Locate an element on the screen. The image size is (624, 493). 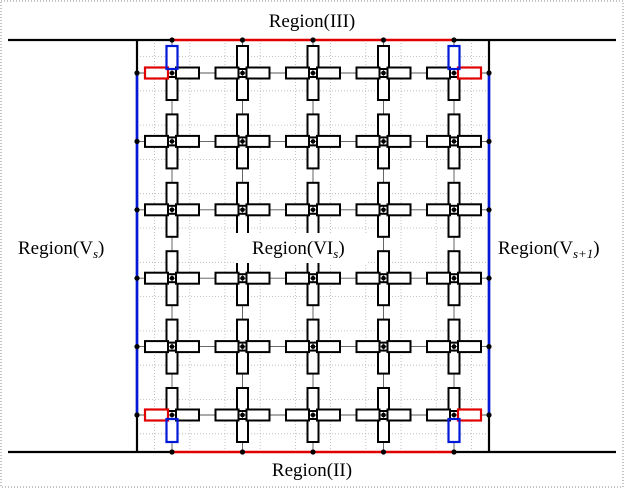
region-vis-label-sub: s is located at coordinates (335, 253).